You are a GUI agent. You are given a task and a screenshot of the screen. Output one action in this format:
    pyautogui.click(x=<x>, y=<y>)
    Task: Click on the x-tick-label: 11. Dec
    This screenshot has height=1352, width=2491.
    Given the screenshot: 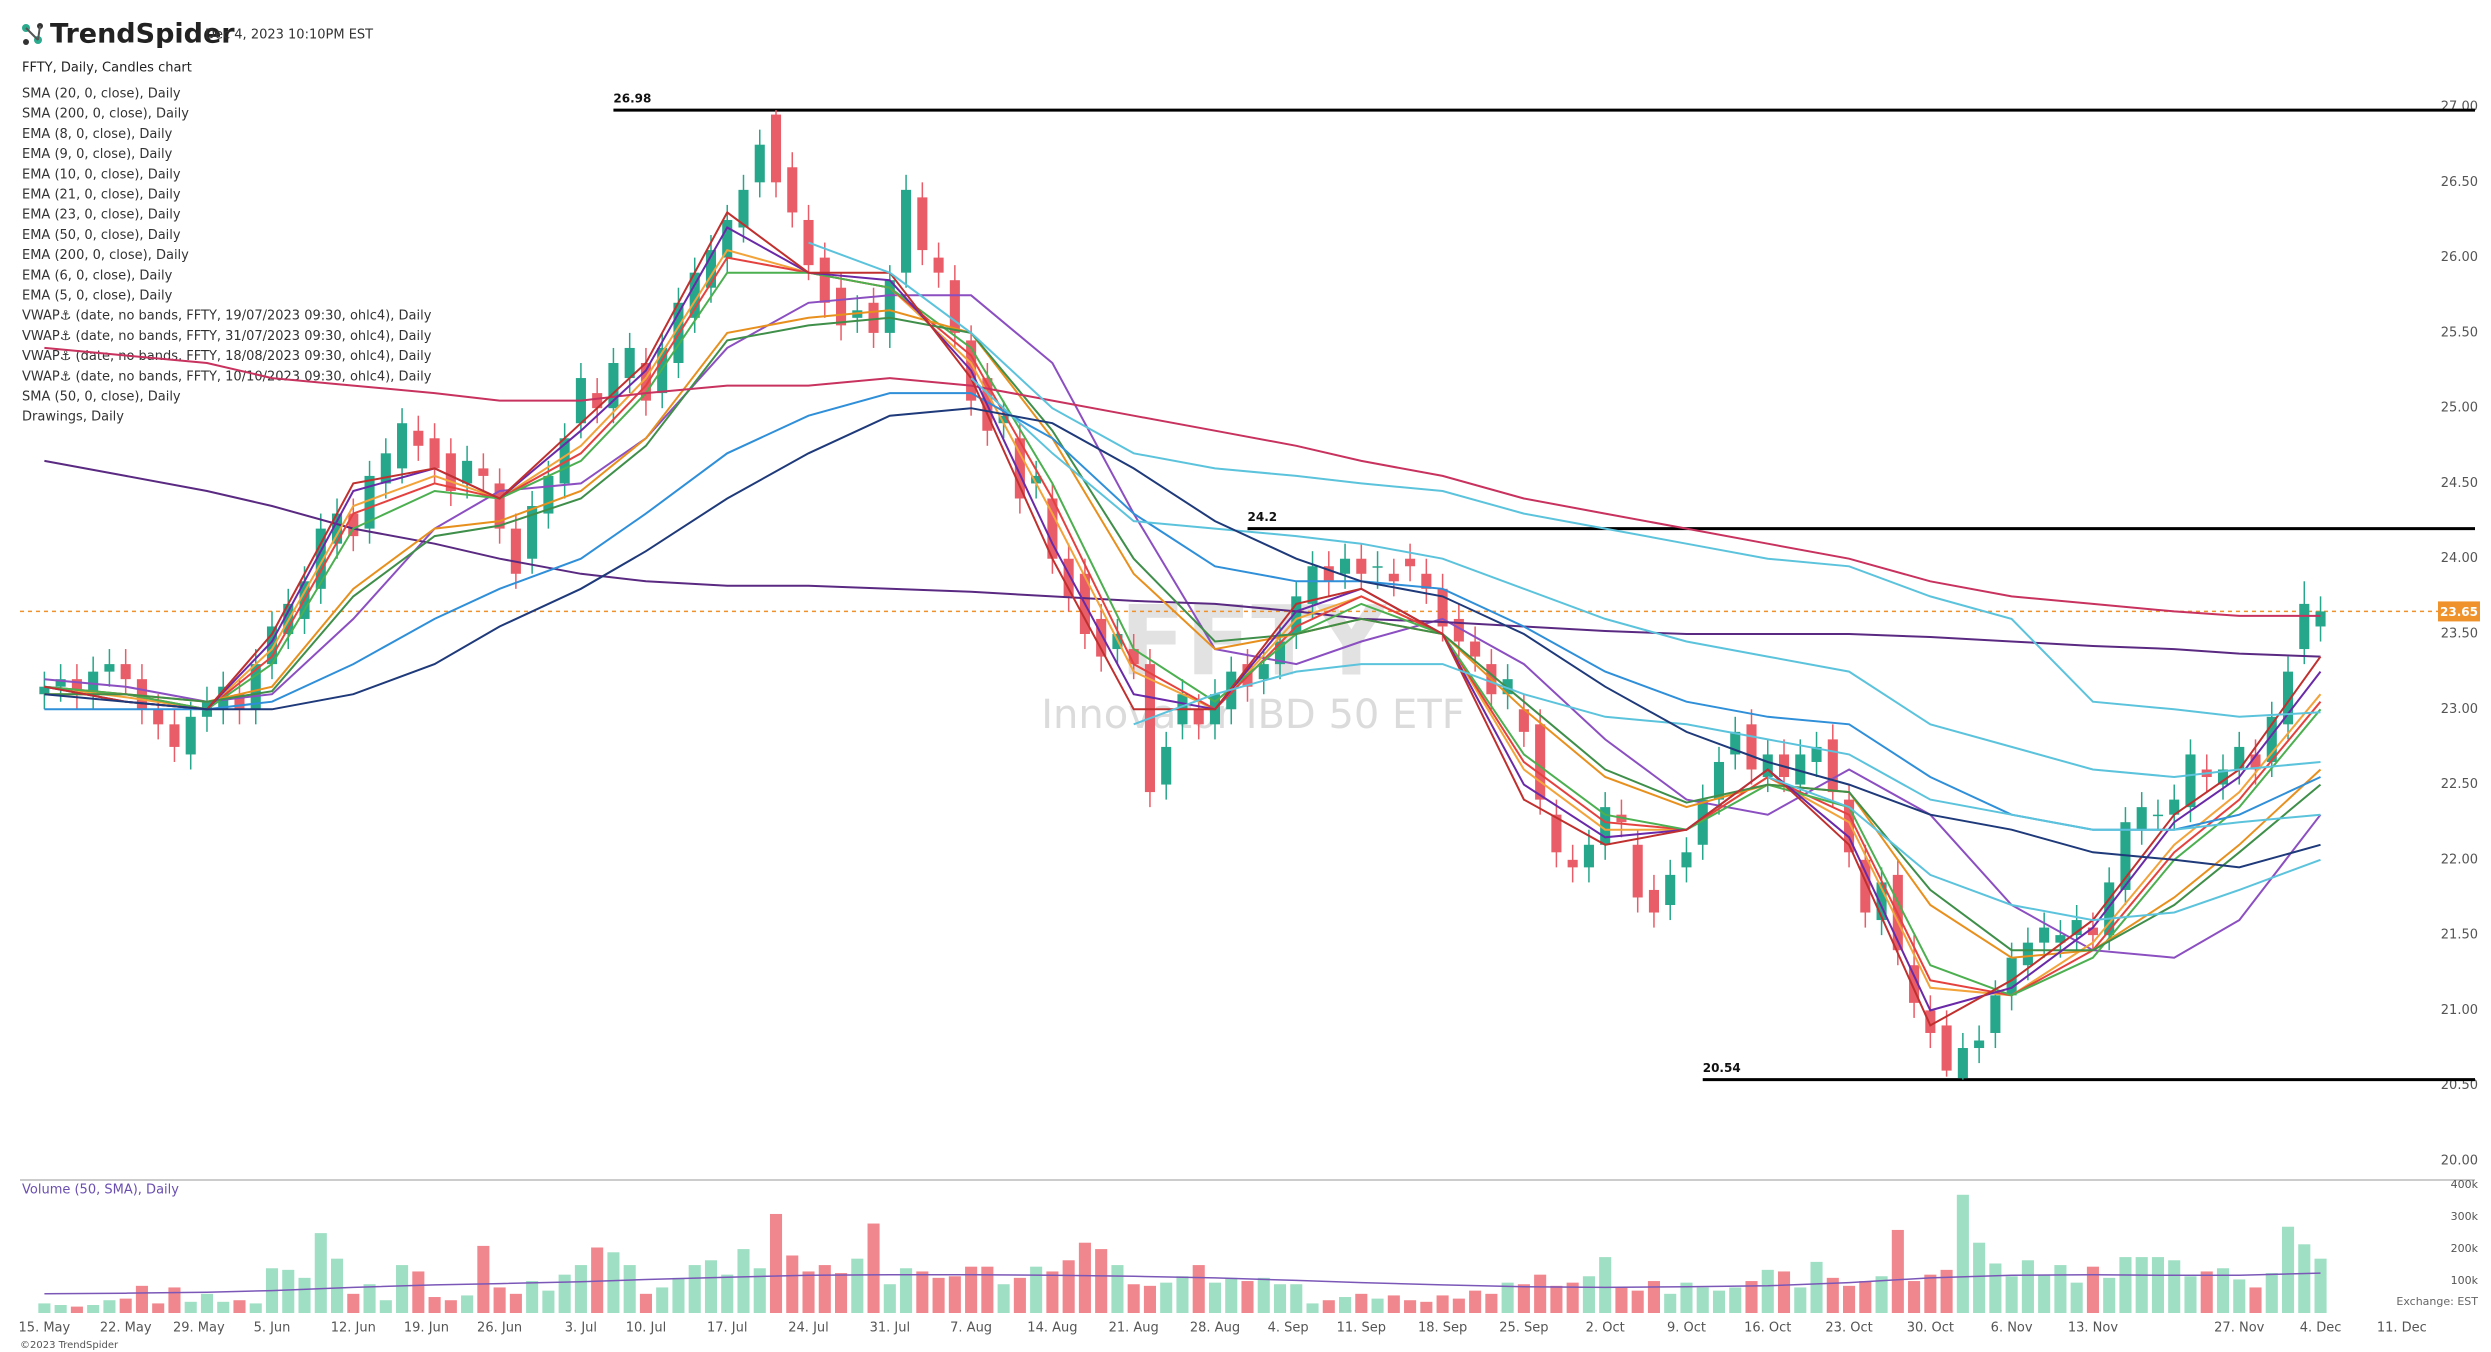 What is the action you would take?
    pyautogui.click(x=2402, y=1328)
    